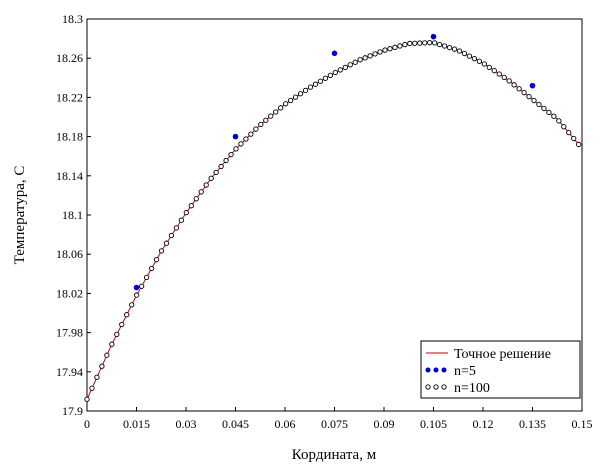  Describe the element at coordinates (235, 424) in the screenshot. I see `x-tick-label: 0.045` at that location.